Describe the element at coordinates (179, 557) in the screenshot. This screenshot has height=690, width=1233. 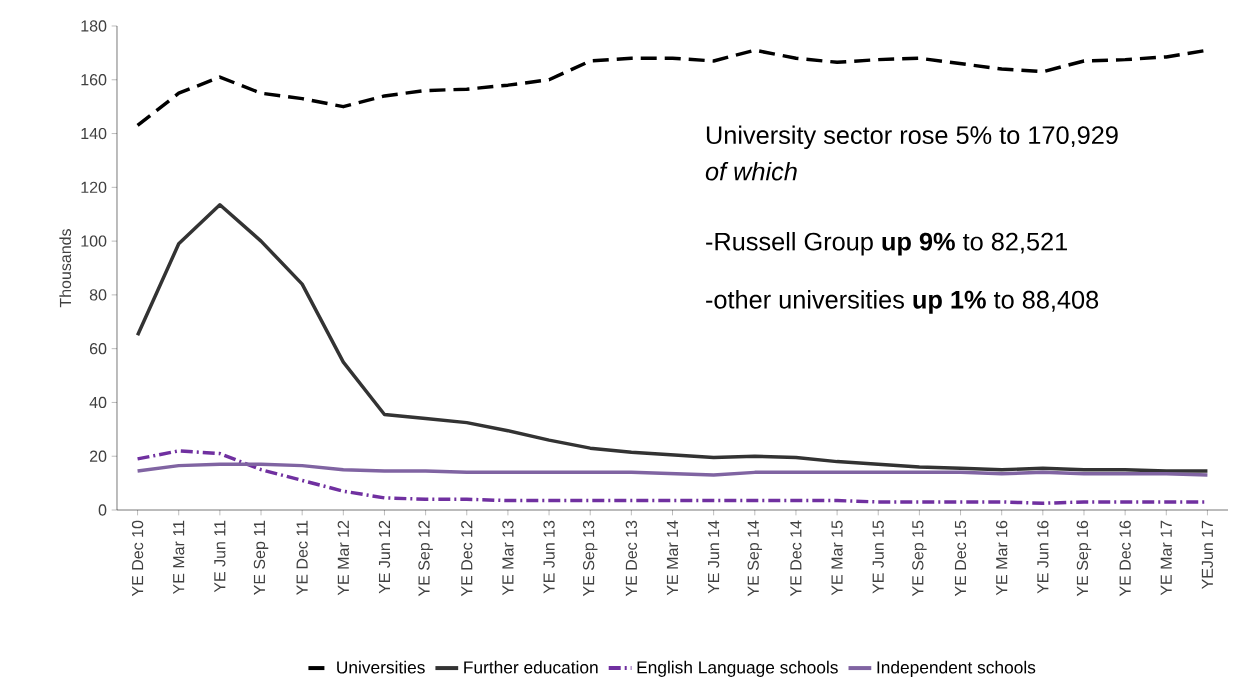
I see `x-tick-label: YE Mar 11` at that location.